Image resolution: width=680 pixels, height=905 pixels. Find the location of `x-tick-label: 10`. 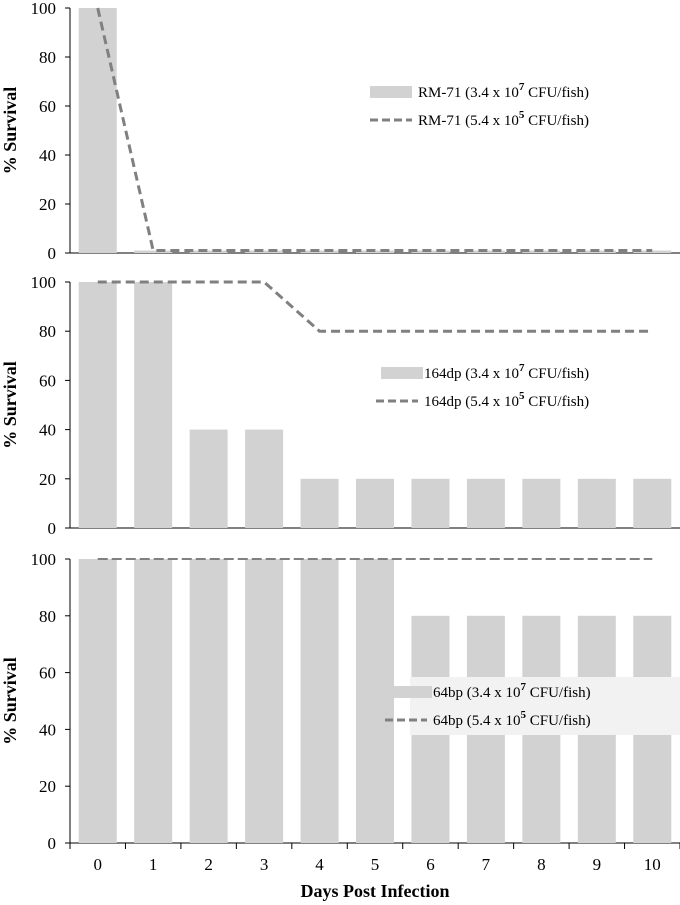

x-tick-label: 10 is located at coordinates (652, 864).